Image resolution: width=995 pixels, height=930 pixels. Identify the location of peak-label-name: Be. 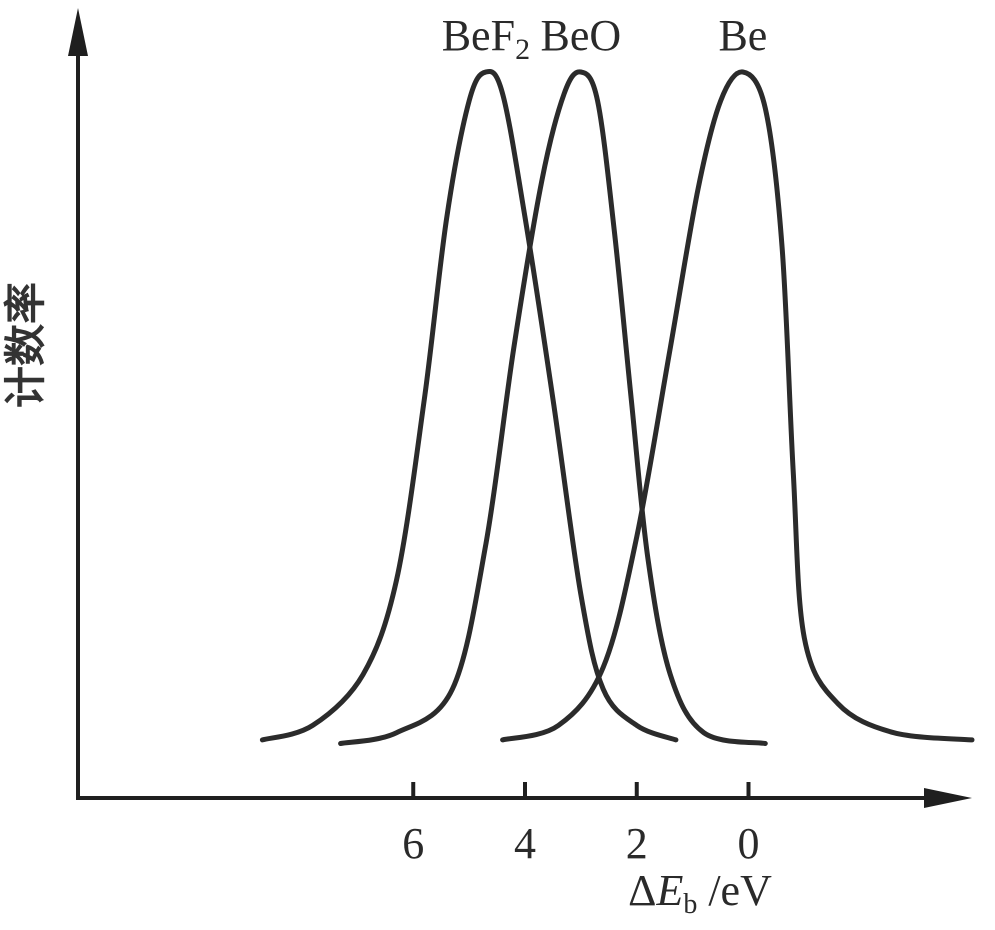
(742, 35).